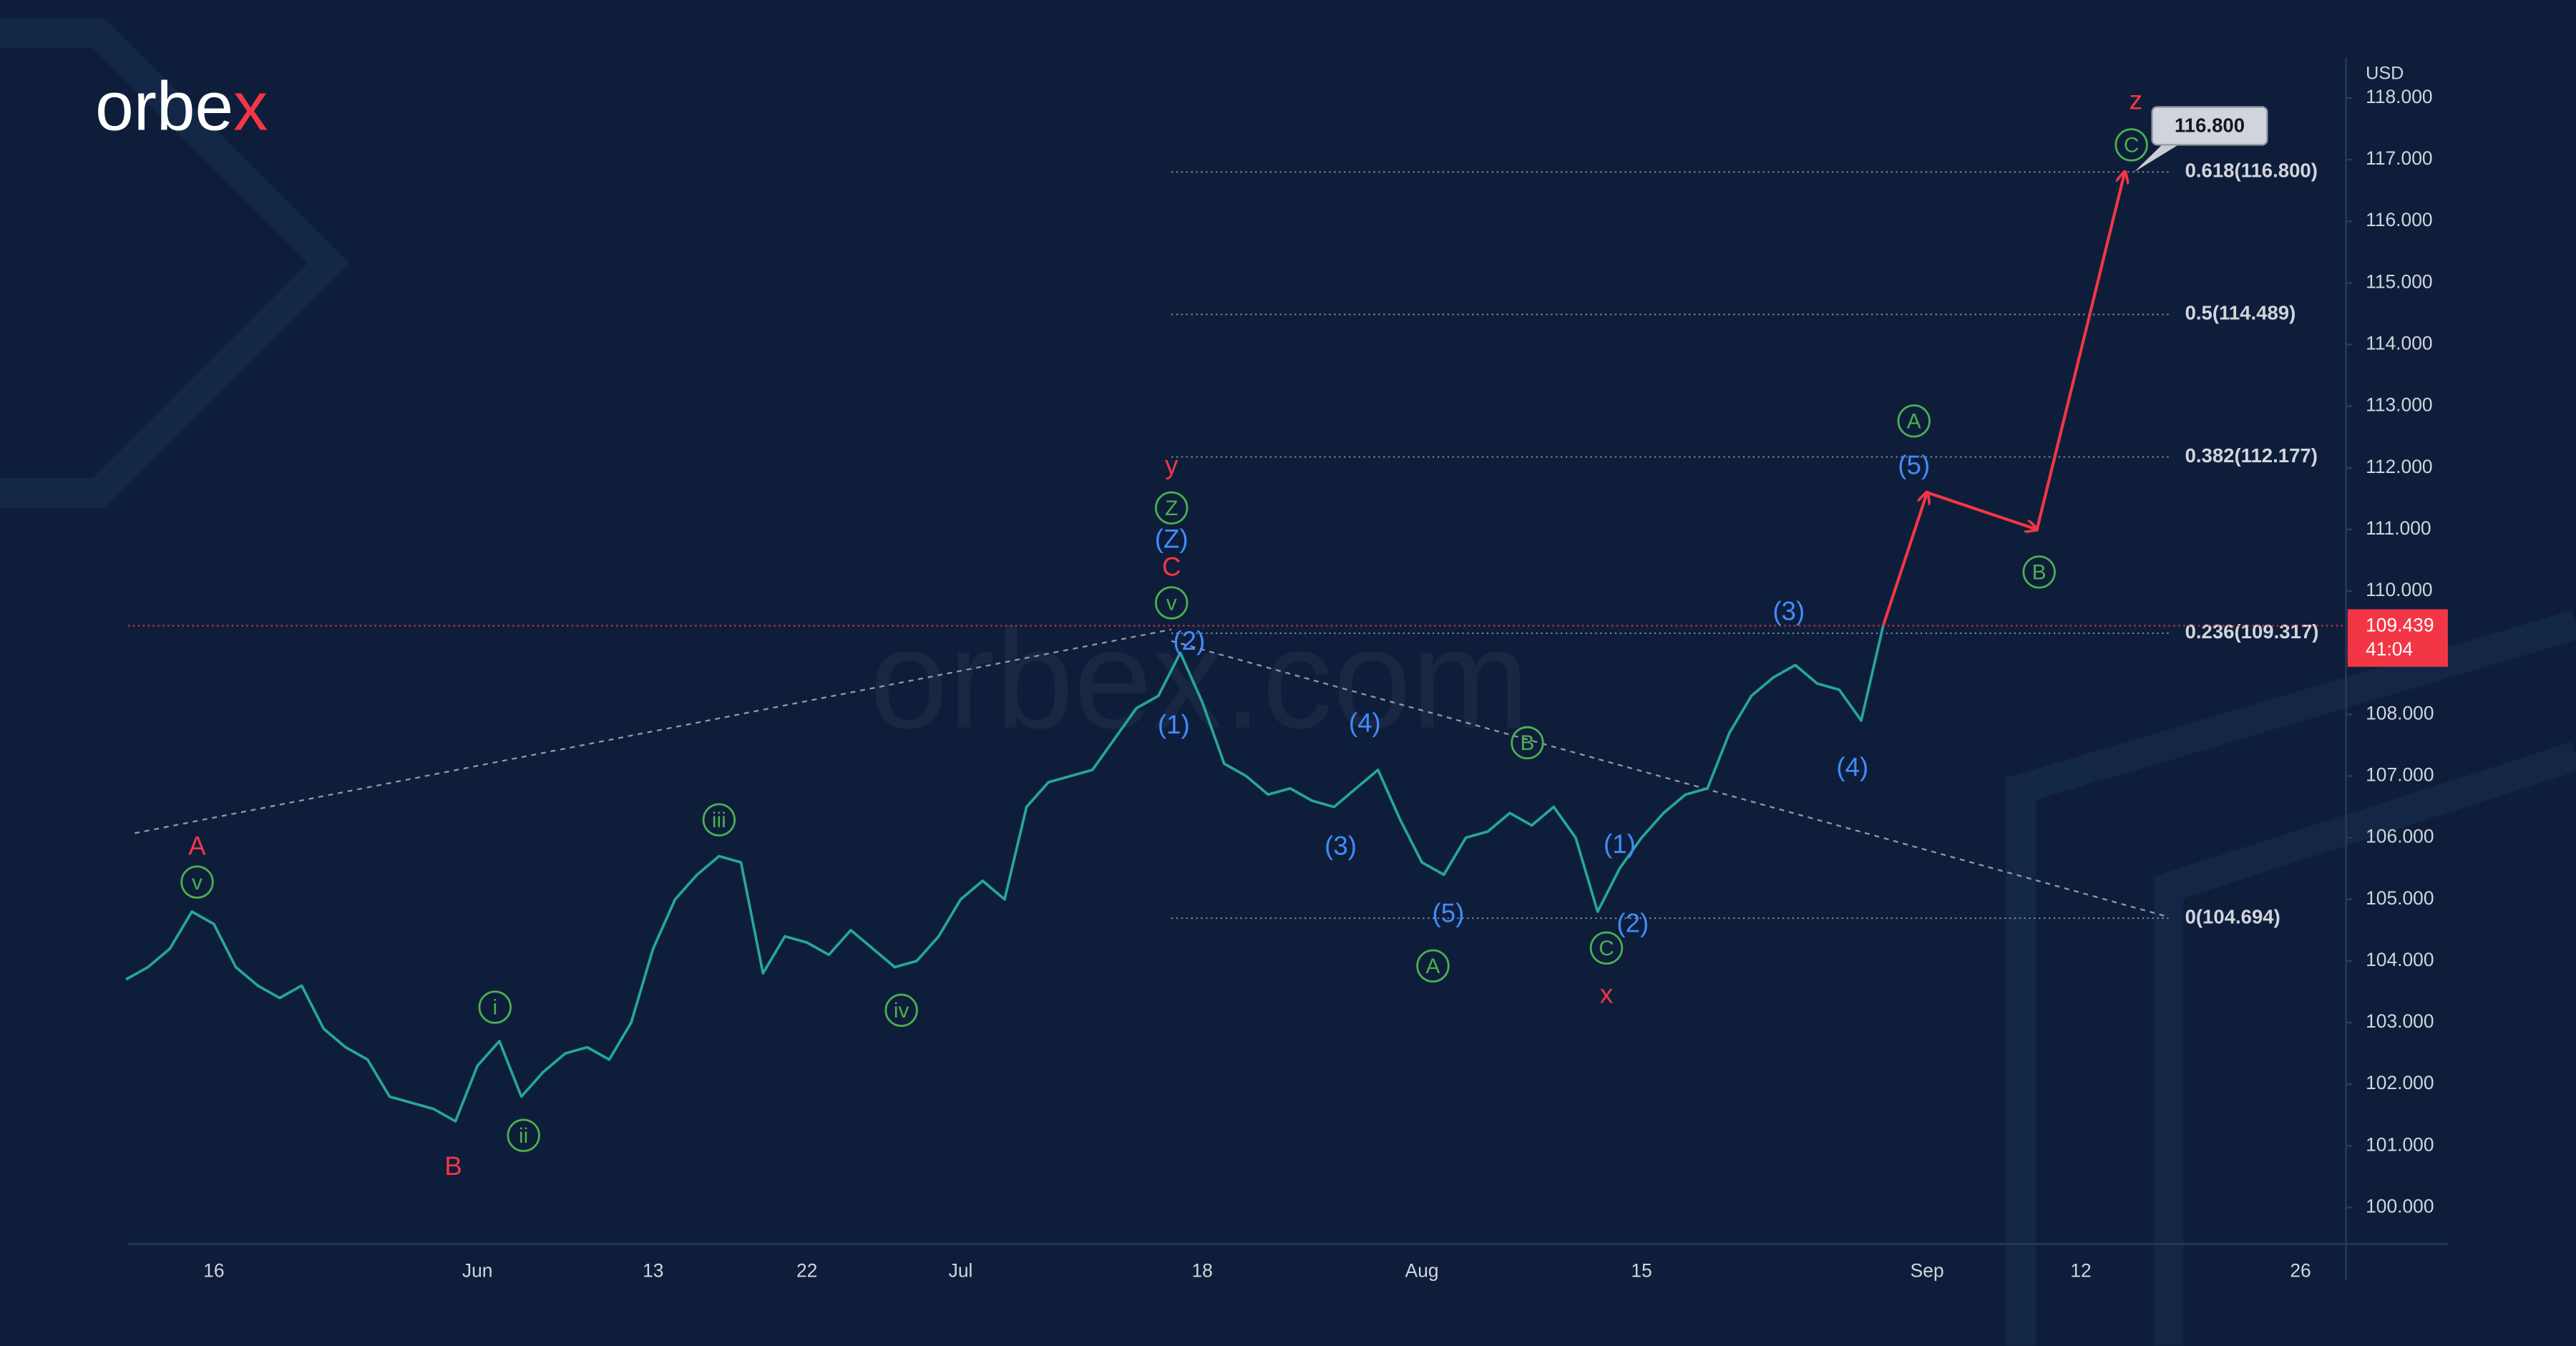  Describe the element at coordinates (2400, 1021) in the screenshot. I see `y-tick-label: 103.000` at that location.